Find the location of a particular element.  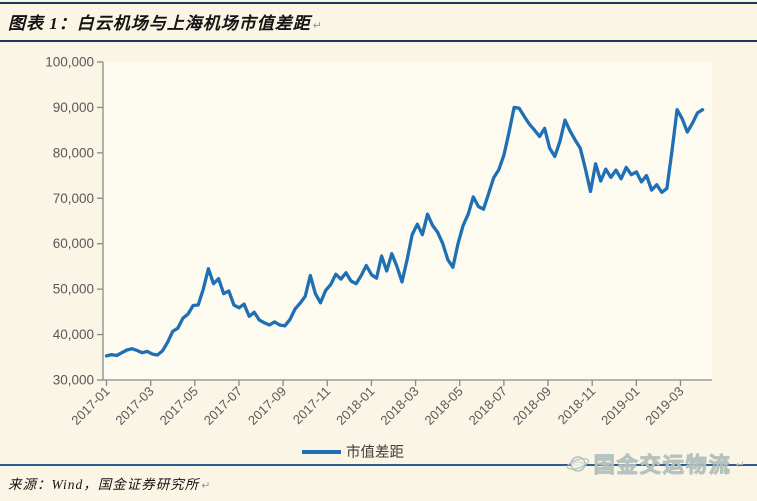

figure-title: 图表 1：白云机场与上海机场市值差距 is located at coordinates (159, 23).